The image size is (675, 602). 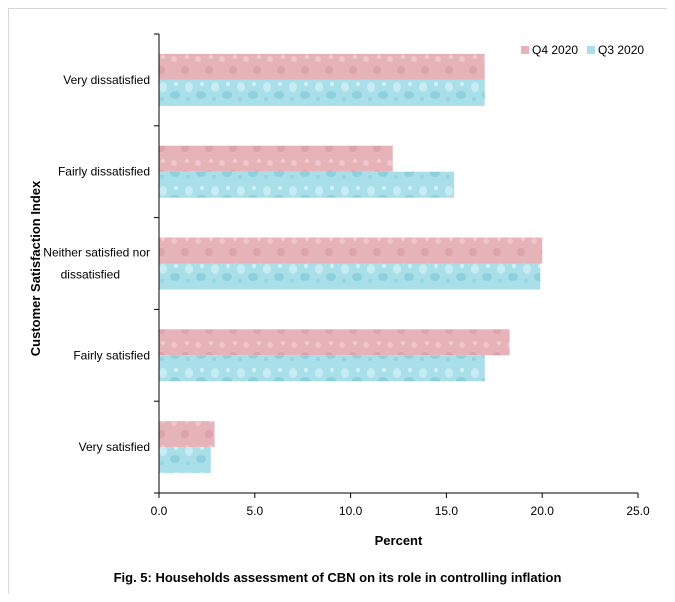 I want to click on category-label-neither-satisfied-nor-dissatisfied: Neither satisfied nor dissatisfied, so click(x=96, y=264).